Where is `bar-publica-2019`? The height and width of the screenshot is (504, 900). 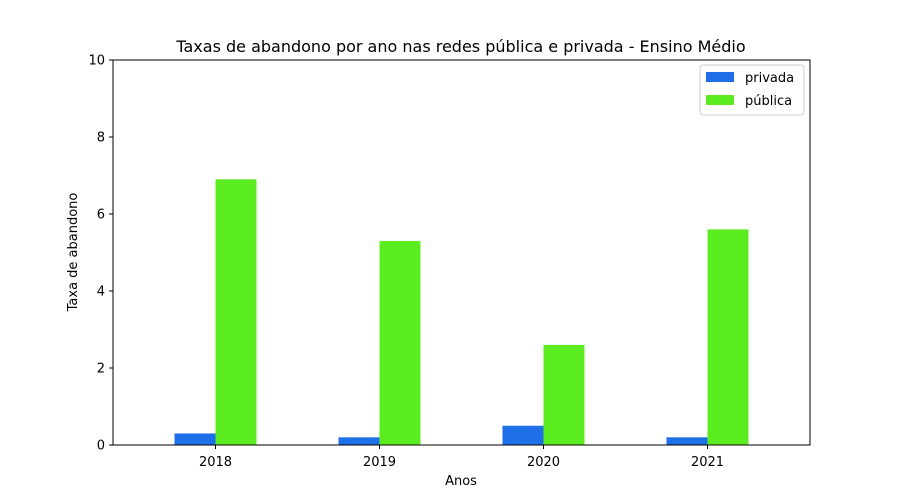 bar-publica-2019 is located at coordinates (400, 342).